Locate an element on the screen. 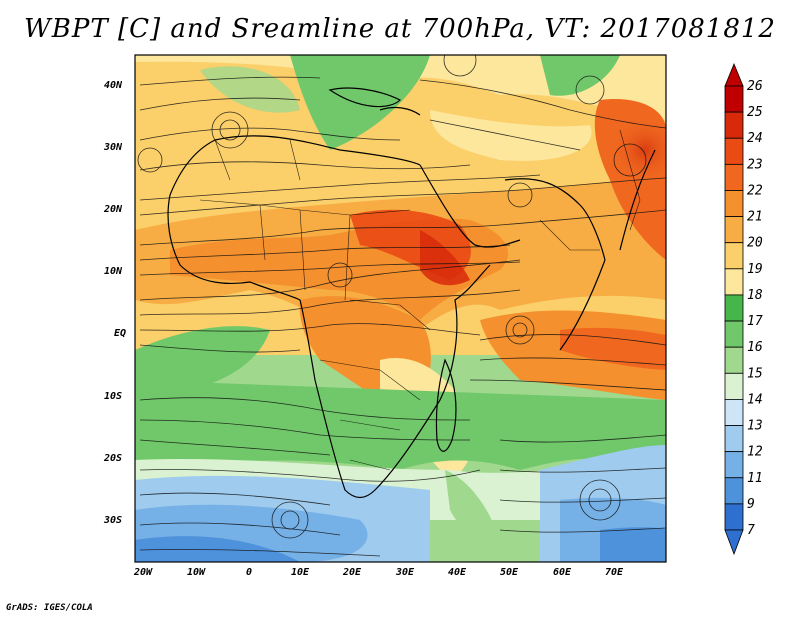 This screenshot has width=800, height=618. grads-credit: GrADS: IGES/COLA is located at coordinates (49, 608).